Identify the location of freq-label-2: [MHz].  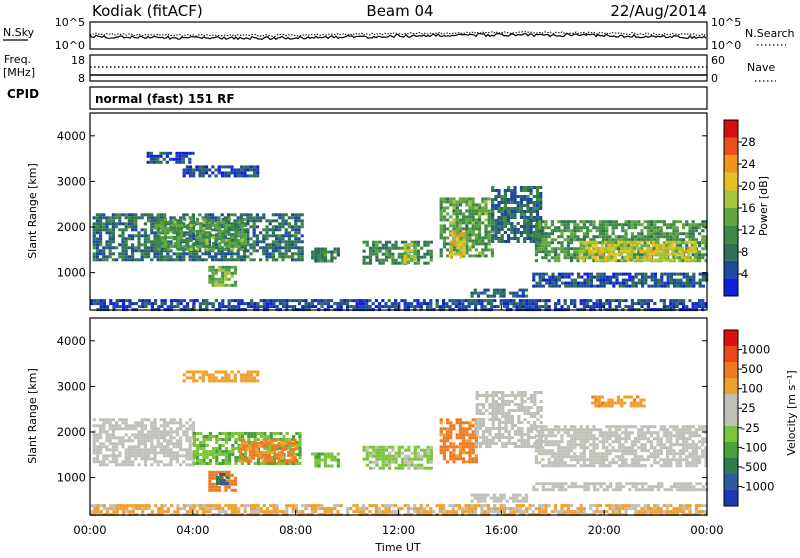
(19, 72).